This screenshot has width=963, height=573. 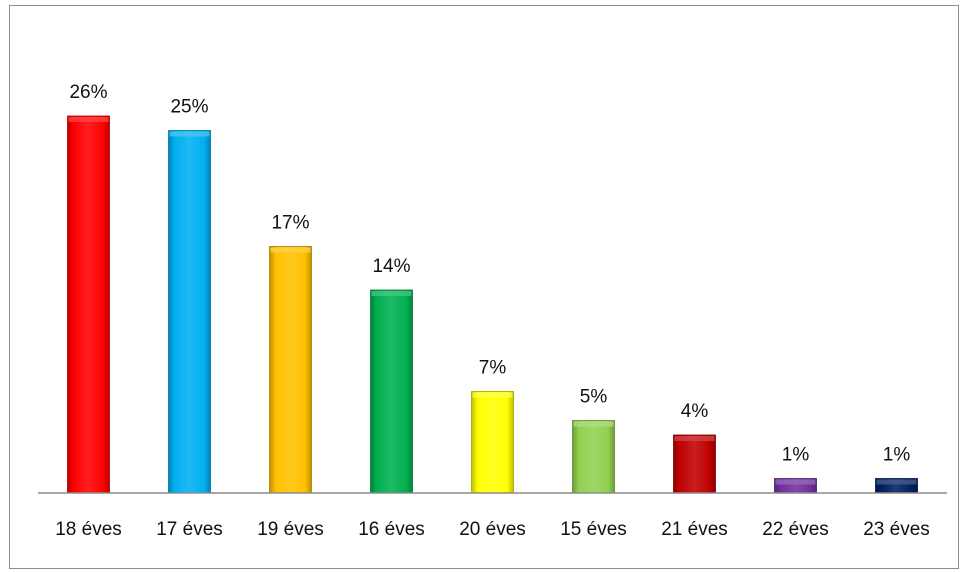 What do you see at coordinates (88, 92) in the screenshot?
I see `data-label-1: 26%` at bounding box center [88, 92].